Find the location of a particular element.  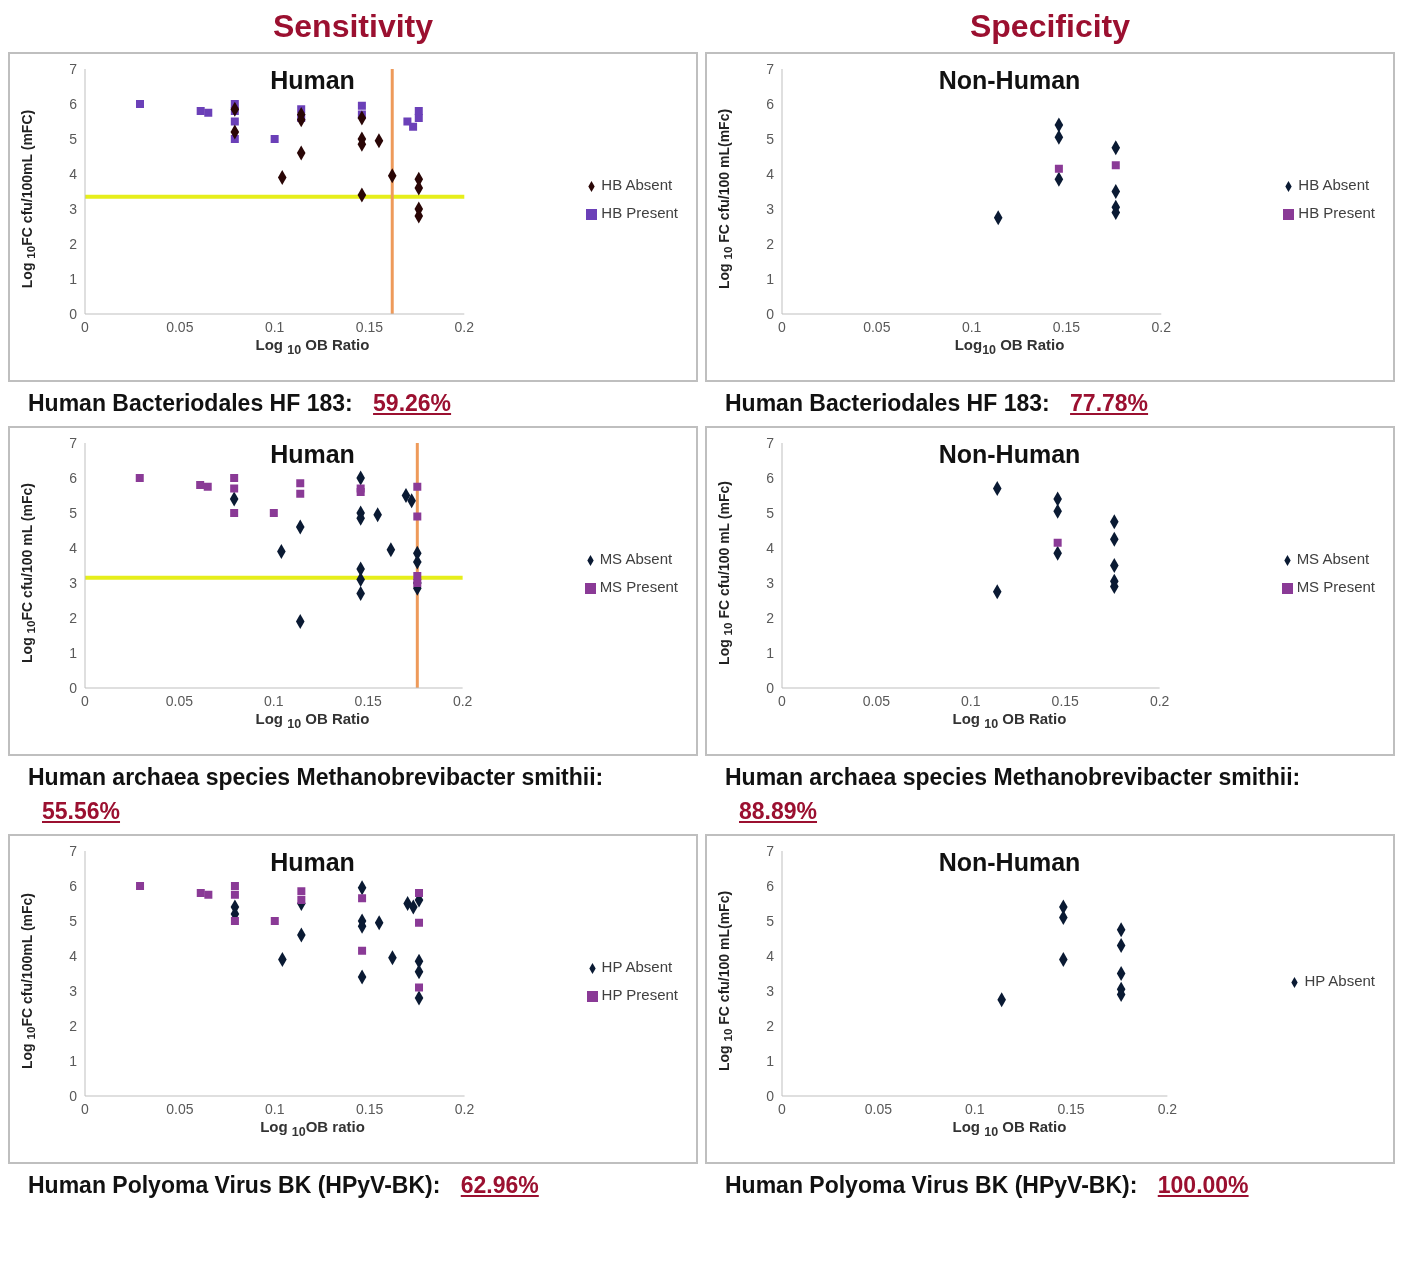

text: Sensitivity is located at coordinates (353, 26).